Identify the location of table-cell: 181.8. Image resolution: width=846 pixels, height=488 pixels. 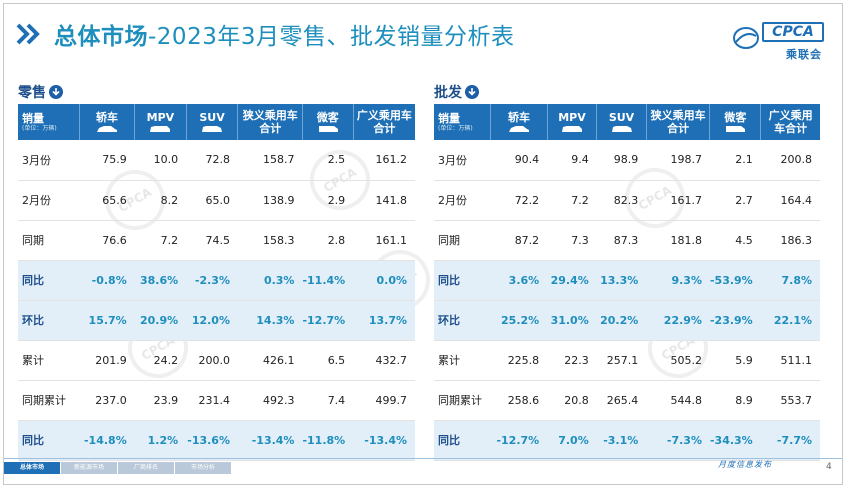
(678, 240).